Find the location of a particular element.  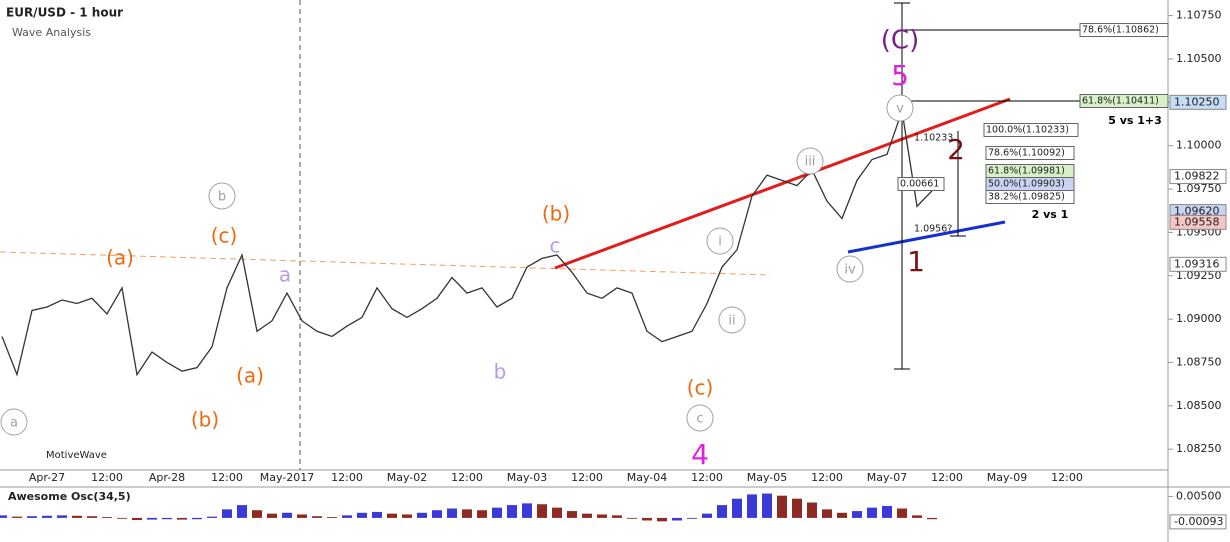

fib-label: 78.6%(1.10862) is located at coordinates (1120, 30).